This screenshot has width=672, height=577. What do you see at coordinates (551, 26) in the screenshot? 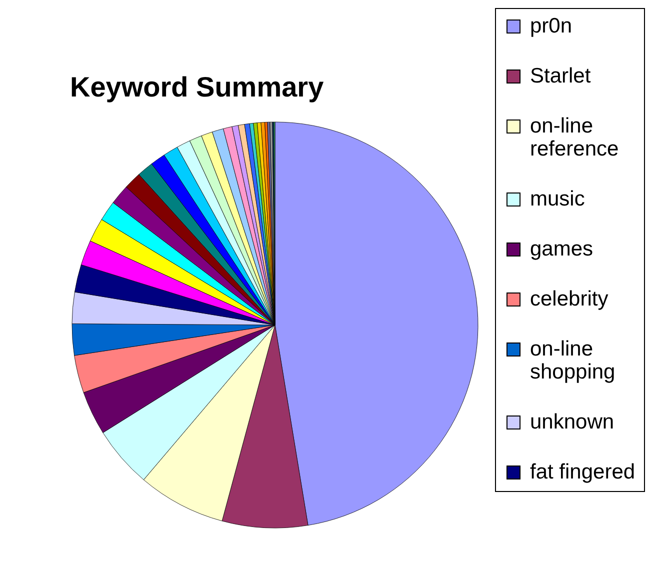
I see `legend-label: pr0n` at bounding box center [551, 26].